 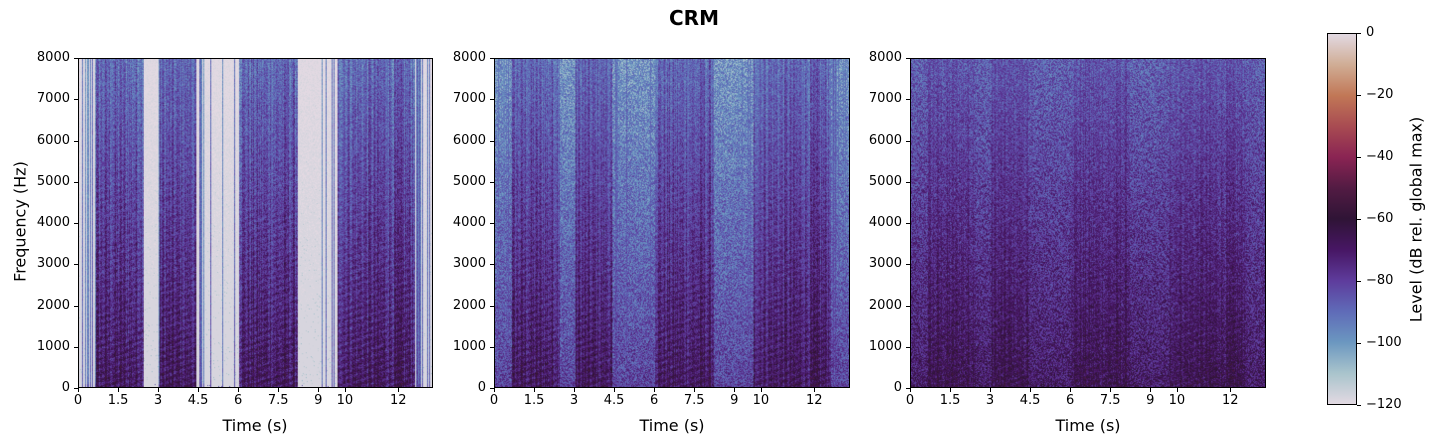 I want to click on colorbar-tick-label: −20, so click(x=1380, y=94).